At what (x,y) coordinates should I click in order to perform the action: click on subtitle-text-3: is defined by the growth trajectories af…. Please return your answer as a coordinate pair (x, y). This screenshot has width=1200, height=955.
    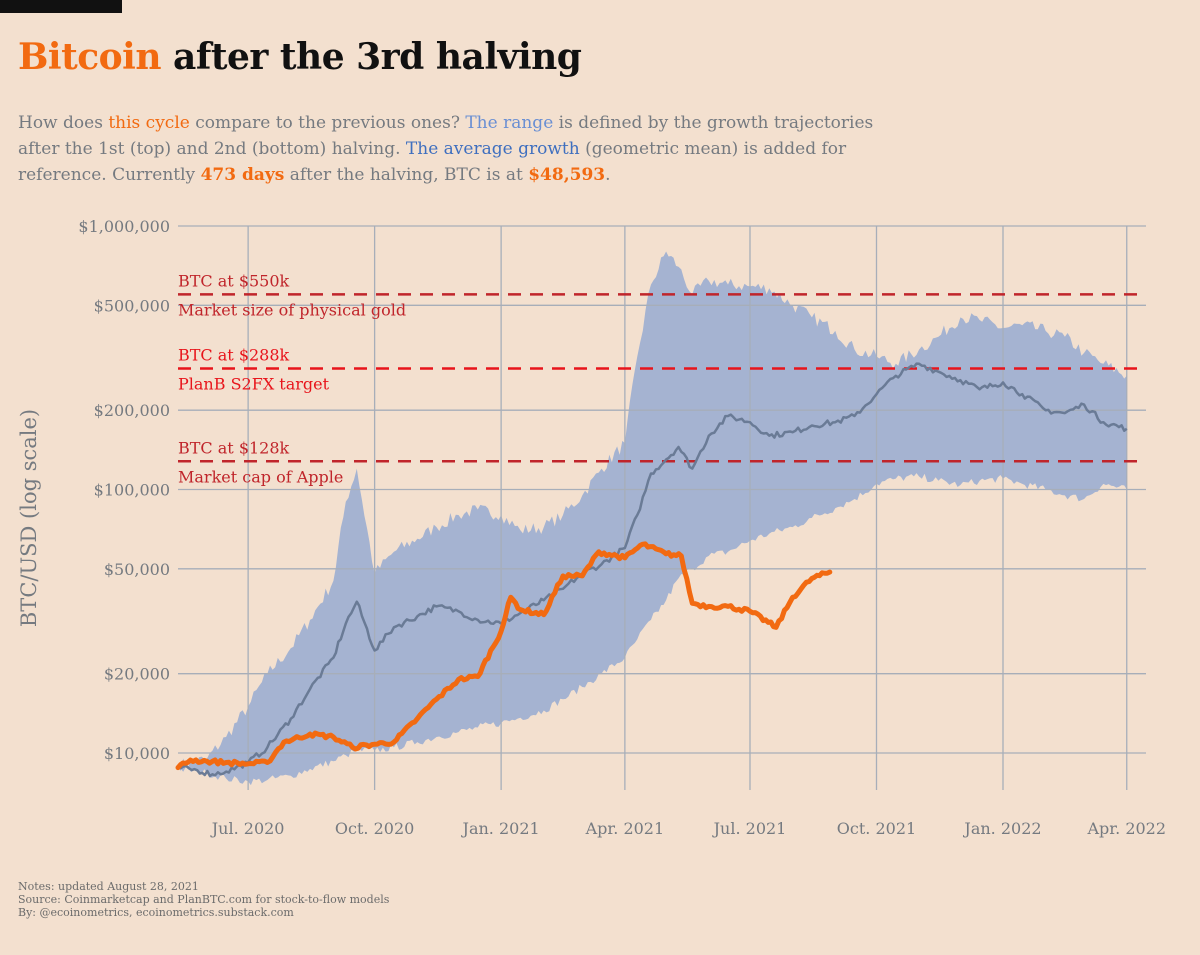
    Looking at the image, I should click on (446, 136).